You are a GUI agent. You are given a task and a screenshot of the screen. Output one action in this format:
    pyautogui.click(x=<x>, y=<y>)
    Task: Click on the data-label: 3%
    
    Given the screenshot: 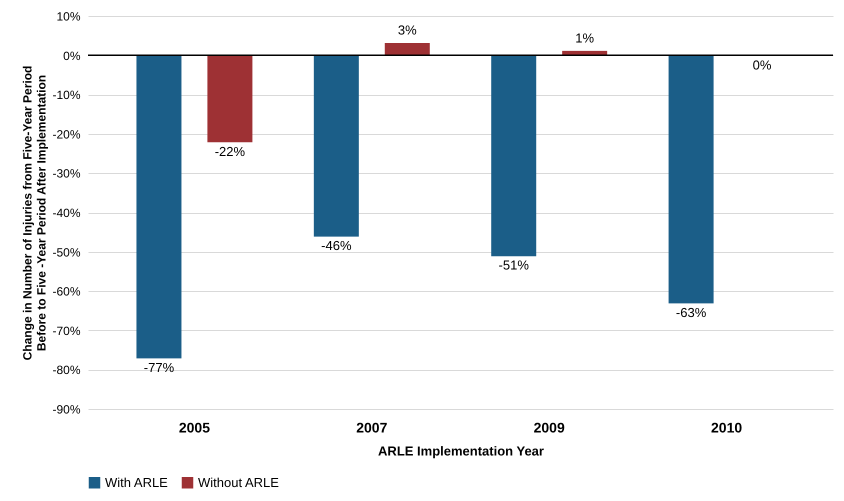 What is the action you would take?
    pyautogui.click(x=408, y=30)
    